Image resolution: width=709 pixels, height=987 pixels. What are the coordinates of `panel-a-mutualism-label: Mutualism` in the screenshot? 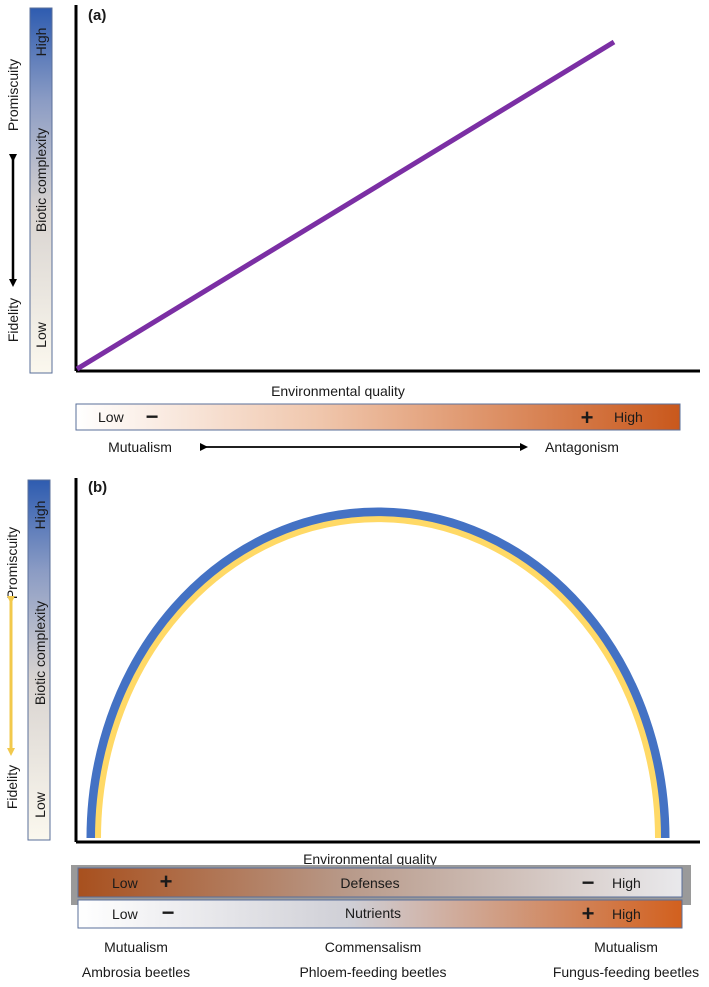 It's located at (140, 447).